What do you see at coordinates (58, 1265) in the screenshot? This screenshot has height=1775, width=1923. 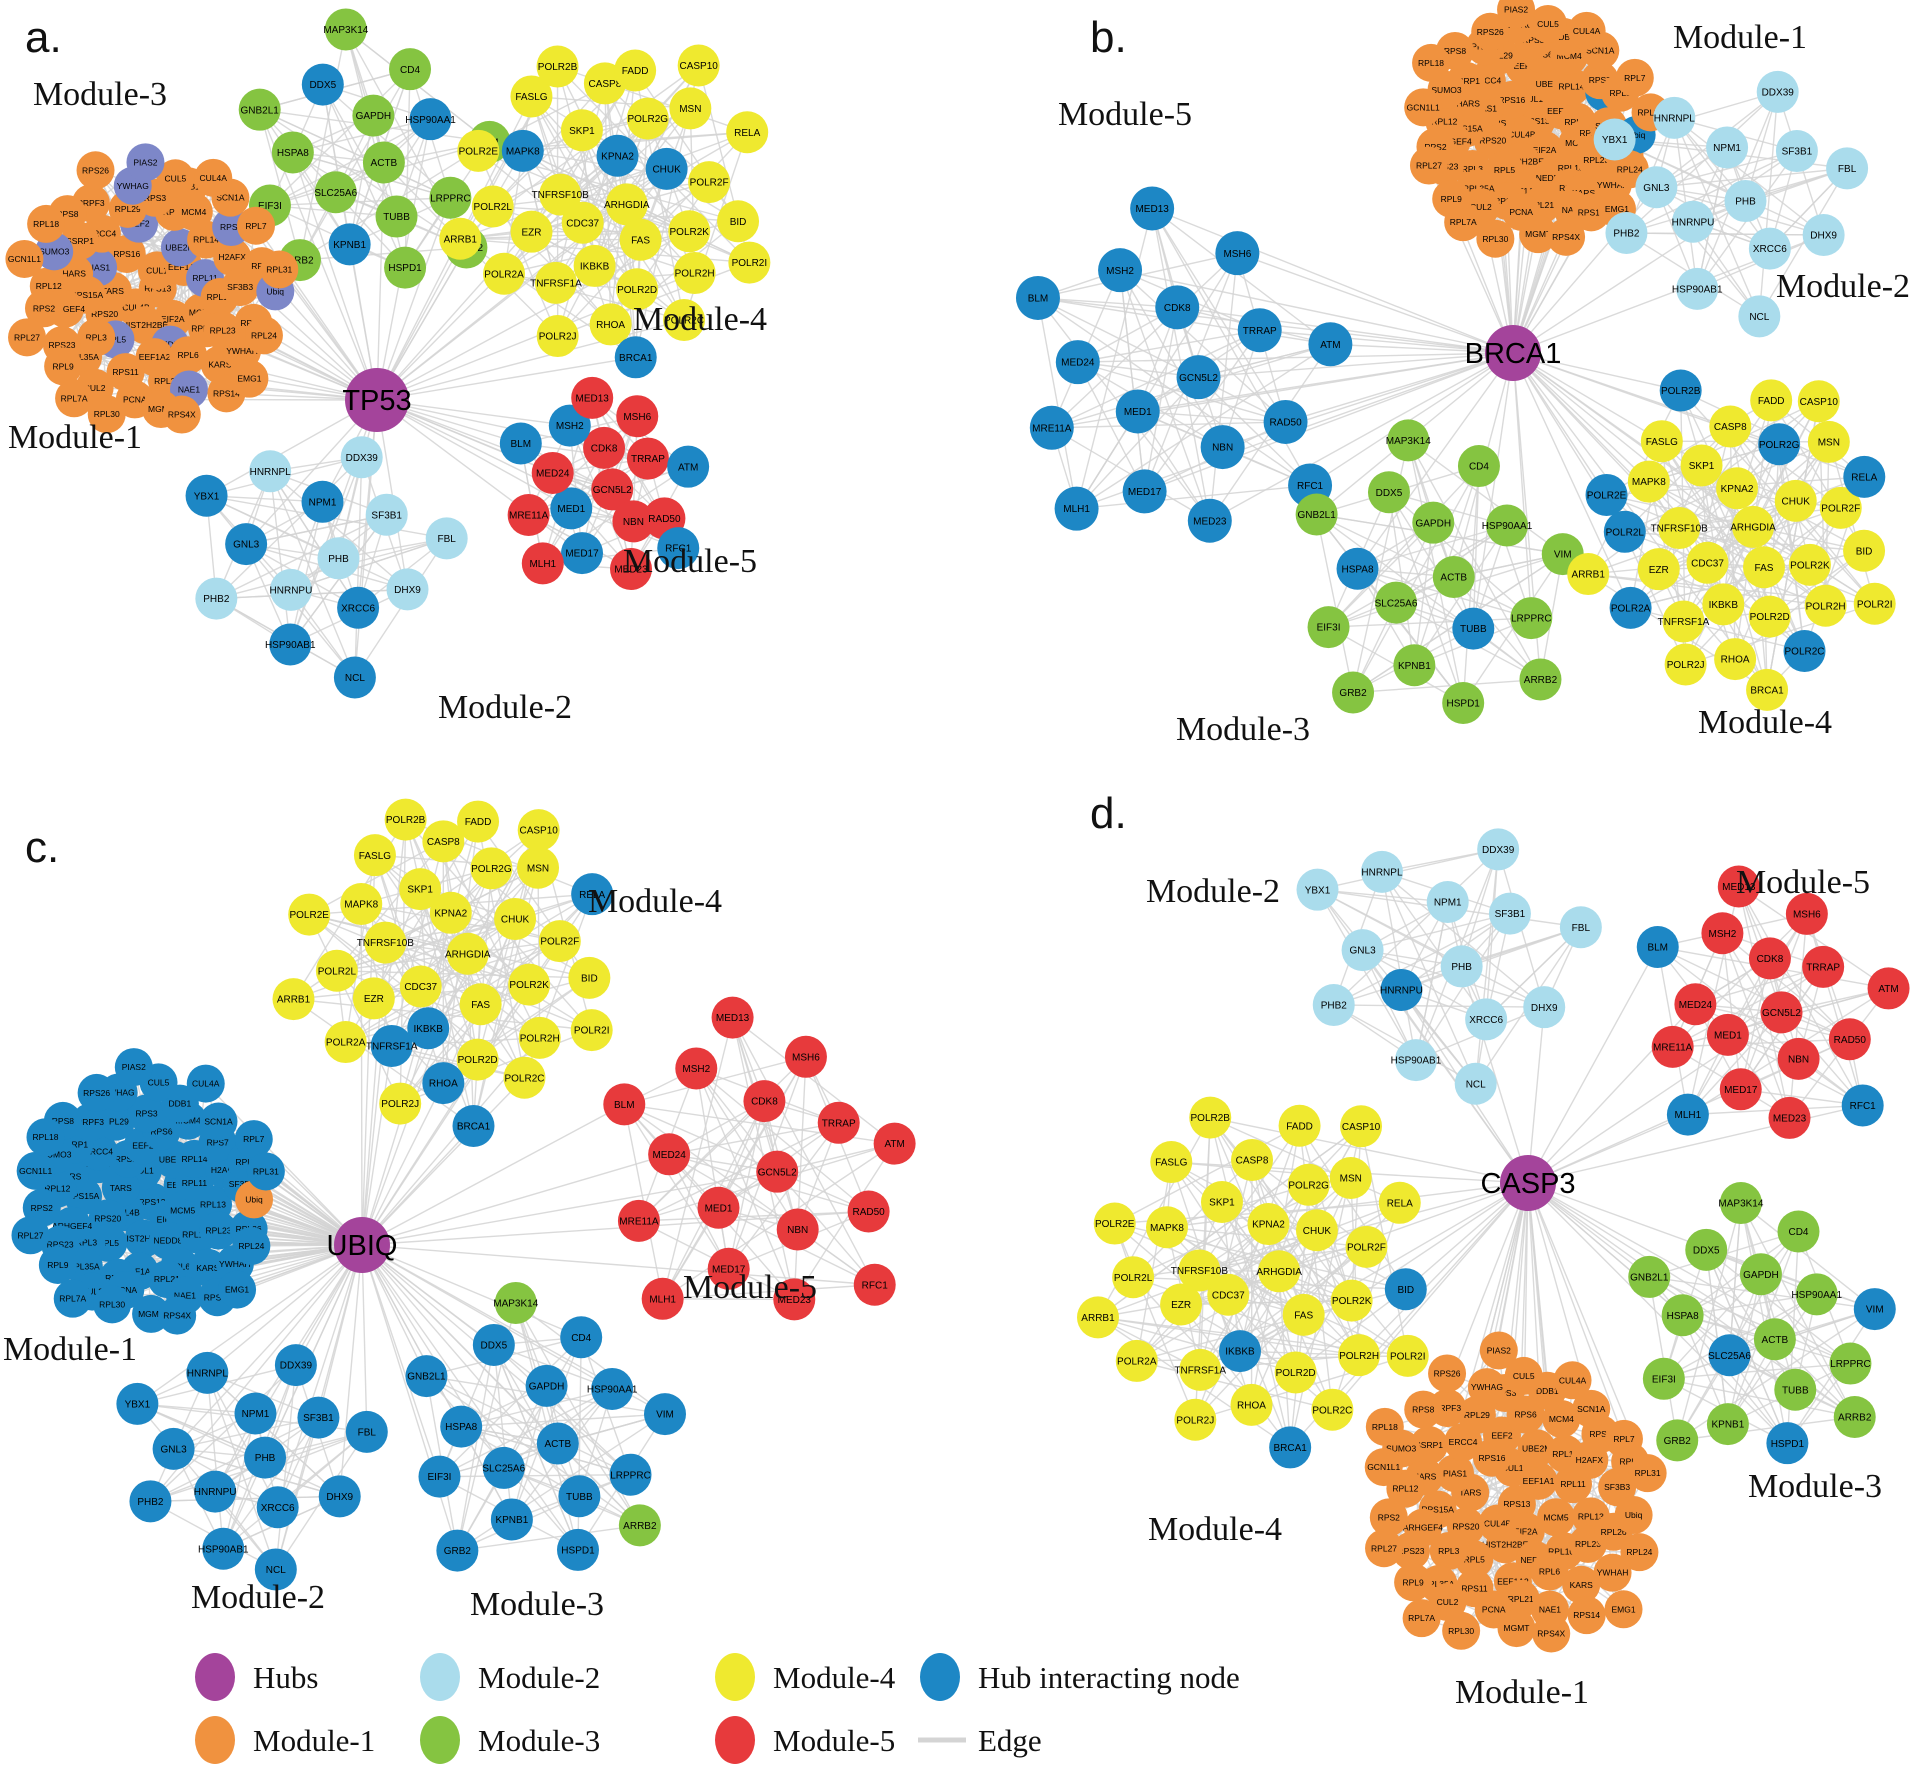 I see `node-label: RPL9` at bounding box center [58, 1265].